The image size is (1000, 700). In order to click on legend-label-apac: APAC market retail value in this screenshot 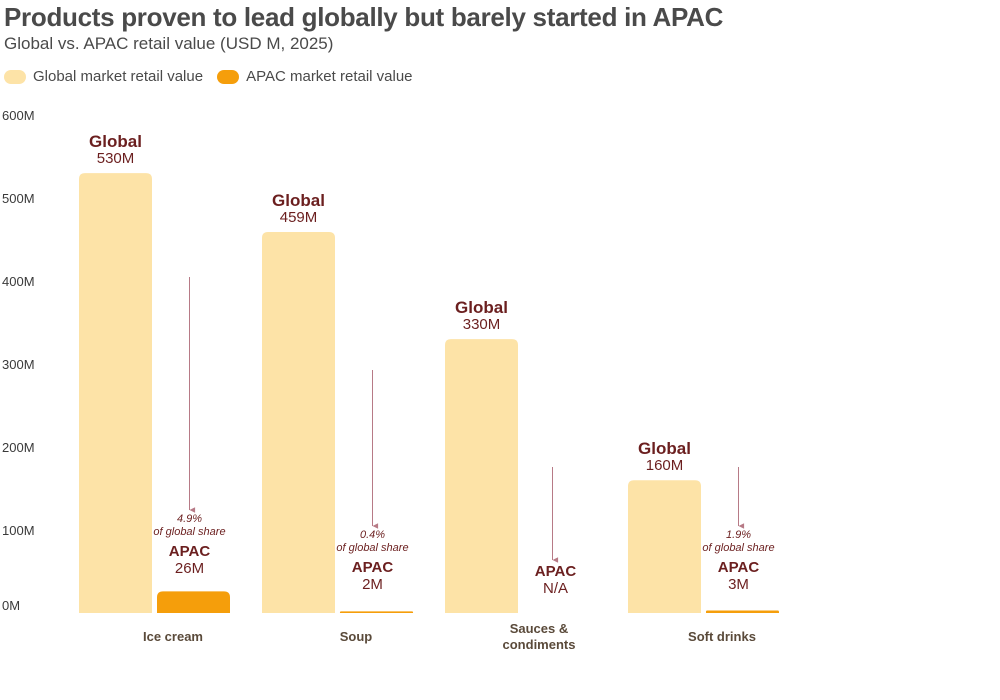, I will do `click(329, 76)`.